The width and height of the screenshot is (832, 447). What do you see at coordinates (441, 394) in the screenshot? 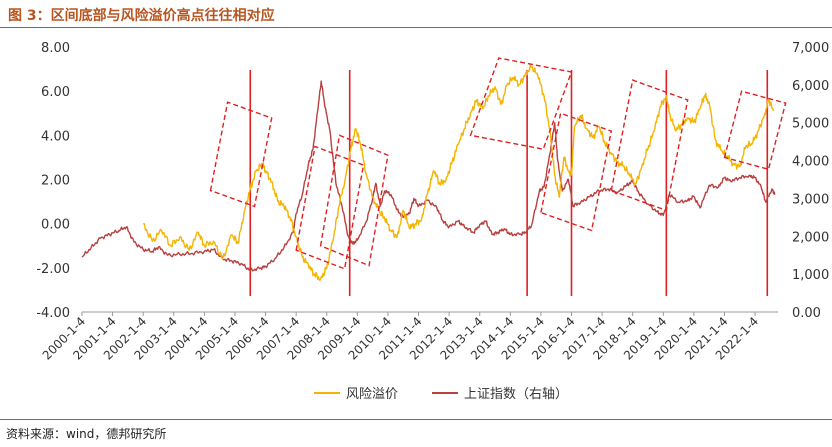
I see `legend: 风险溢价 上证指数（右轴）` at bounding box center [441, 394].